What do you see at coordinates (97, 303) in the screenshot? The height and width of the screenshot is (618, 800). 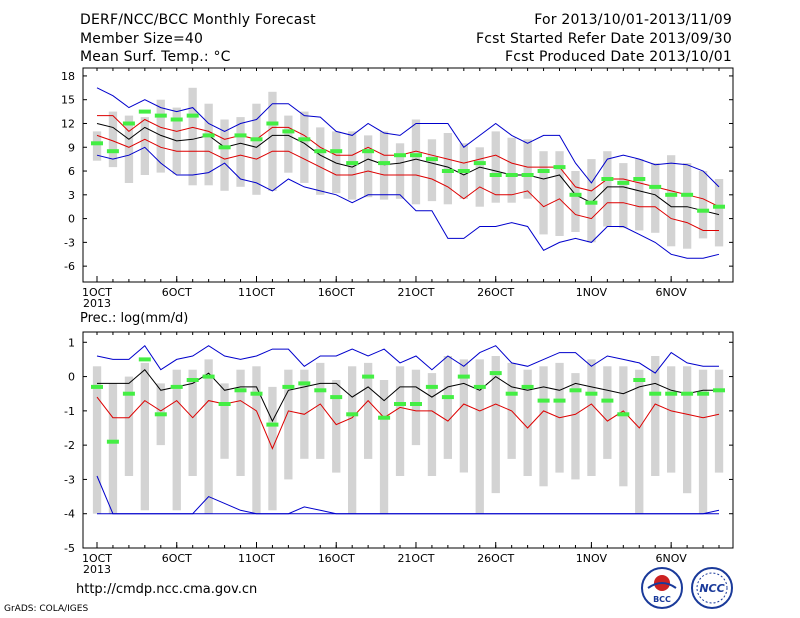 I see `x-year-label: 2013` at bounding box center [97, 303].